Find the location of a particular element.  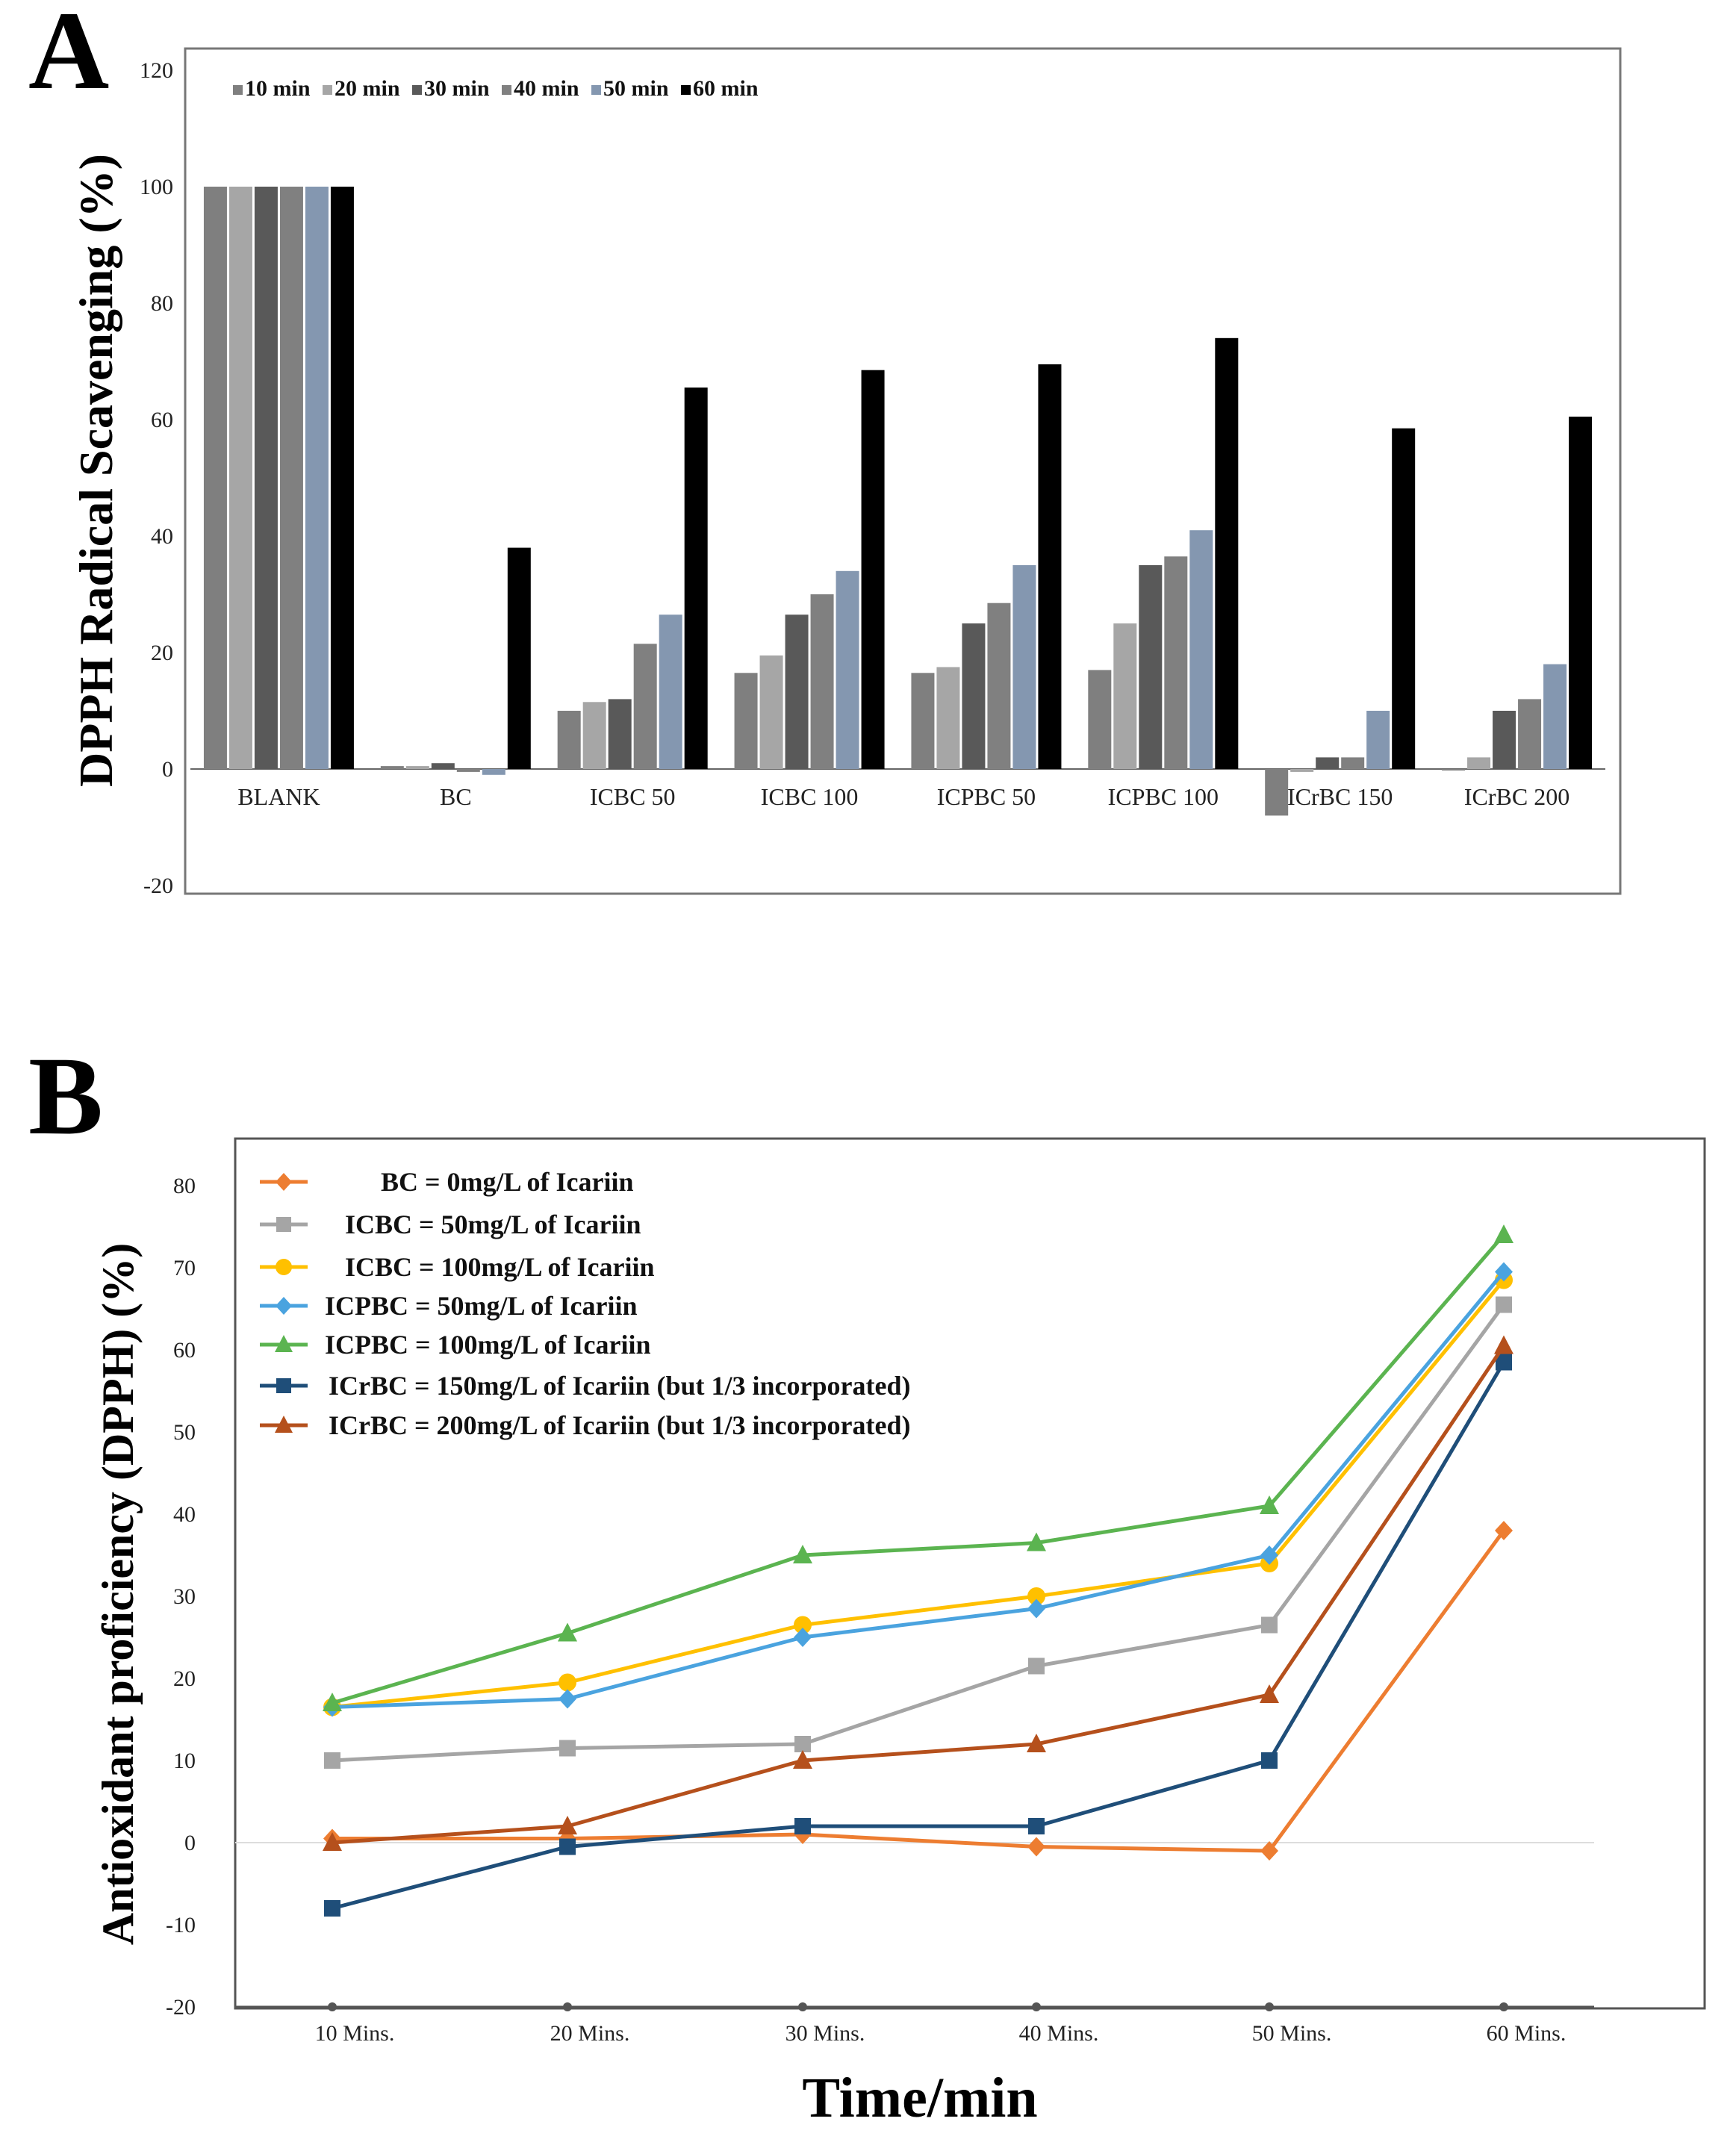

panel-a-y-ticks: -20 0 20 40 60 80 100 120 is located at coordinates (156, 478).